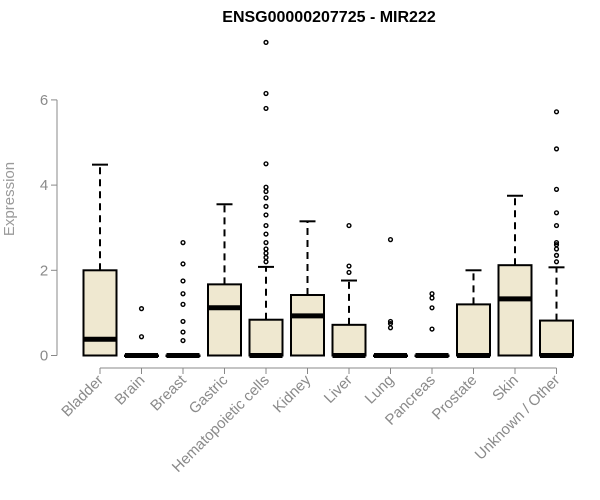  Describe the element at coordinates (44, 185) in the screenshot. I see `y-tick-label: 4` at that location.